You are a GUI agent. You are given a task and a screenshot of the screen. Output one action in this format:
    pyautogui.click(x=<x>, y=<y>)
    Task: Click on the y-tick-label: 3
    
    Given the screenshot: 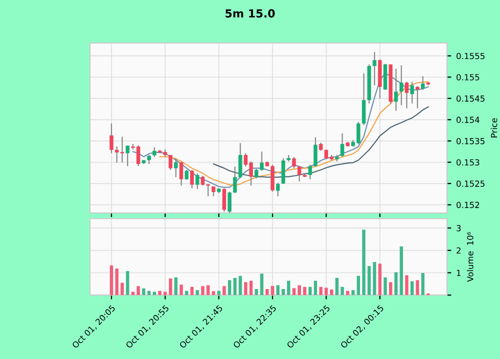 What is the action you would take?
    pyautogui.click(x=458, y=228)
    